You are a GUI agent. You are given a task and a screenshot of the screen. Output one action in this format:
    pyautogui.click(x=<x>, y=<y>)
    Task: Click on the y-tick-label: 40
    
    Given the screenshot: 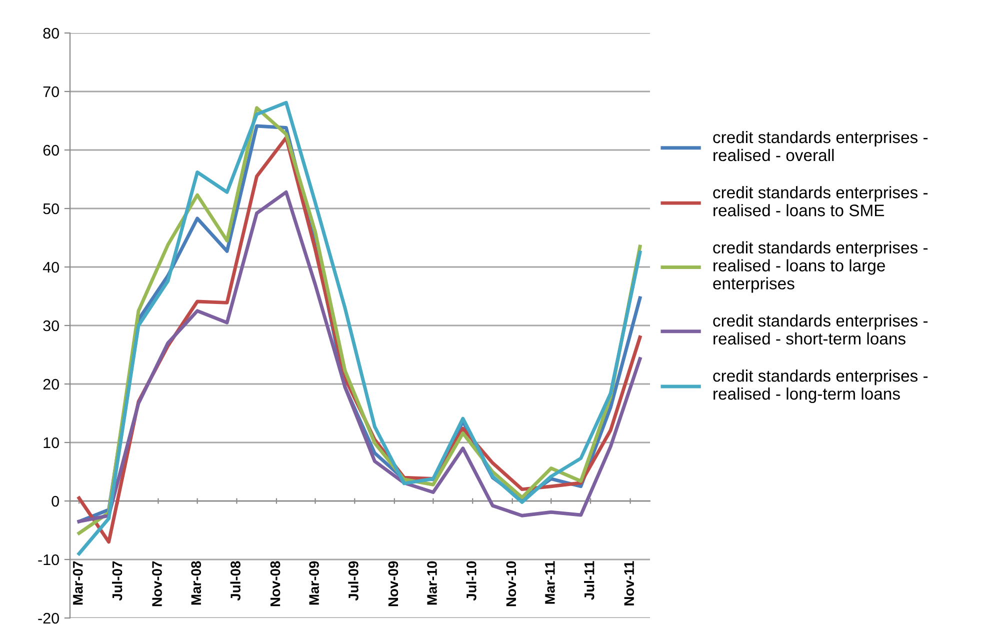 What is the action you would take?
    pyautogui.click(x=50, y=267)
    